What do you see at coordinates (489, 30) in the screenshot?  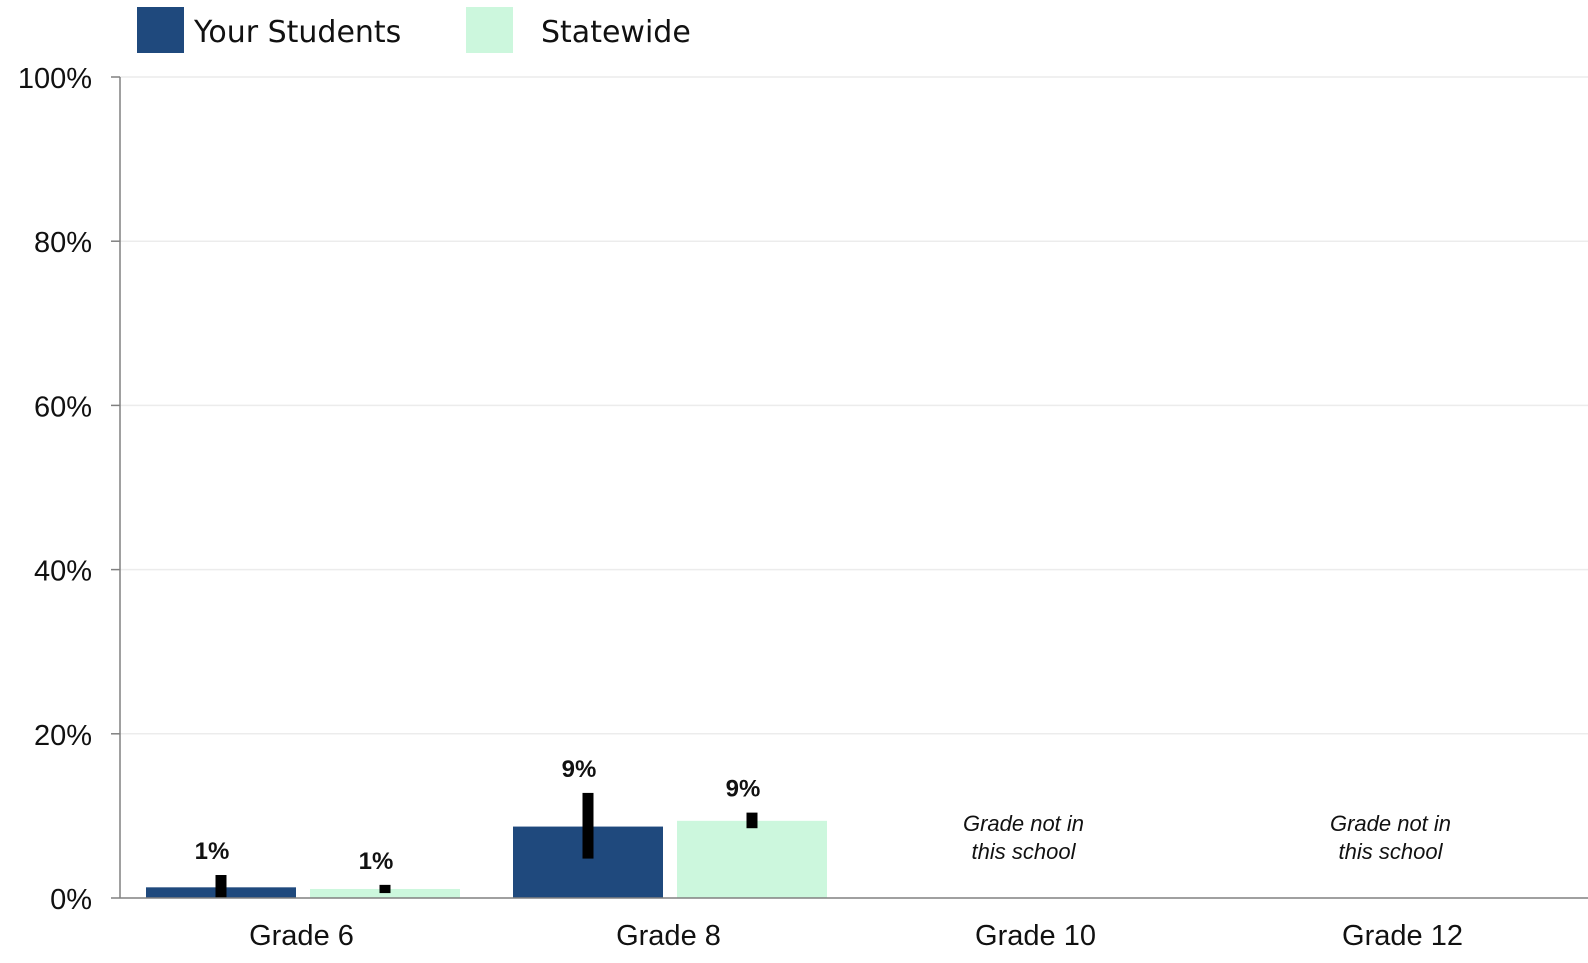 I see `legend-swatch-statewide` at bounding box center [489, 30].